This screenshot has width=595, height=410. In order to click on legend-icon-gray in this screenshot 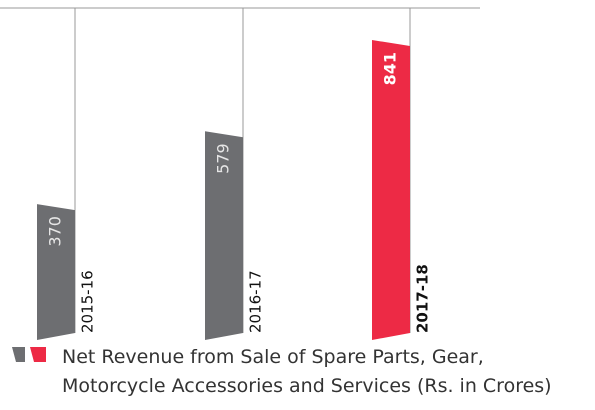, I will do `click(18, 354)`.